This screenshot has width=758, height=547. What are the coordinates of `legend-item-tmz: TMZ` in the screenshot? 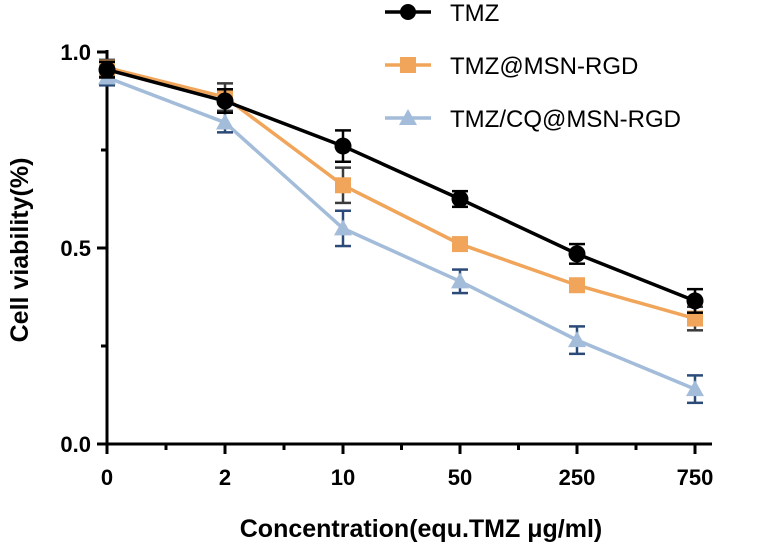 It's located at (442, 13).